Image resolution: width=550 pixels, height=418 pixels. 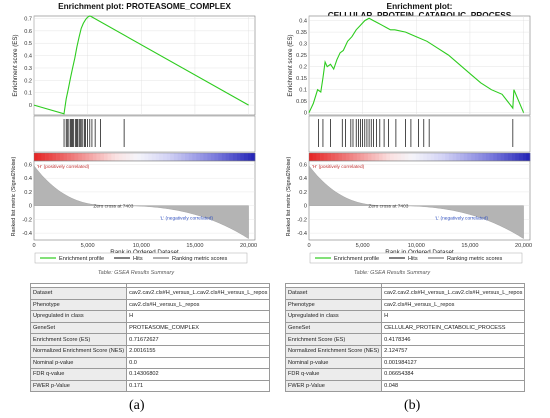 I want to click on row-value: 0.4178346, so click(x=453, y=339).